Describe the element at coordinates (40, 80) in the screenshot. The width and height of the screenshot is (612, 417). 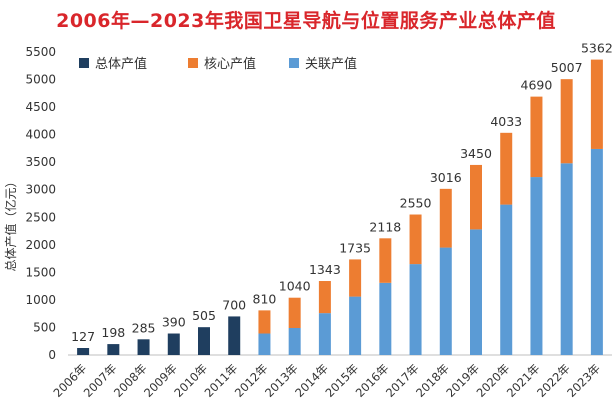
I see `y-tick-label: 5000` at that location.